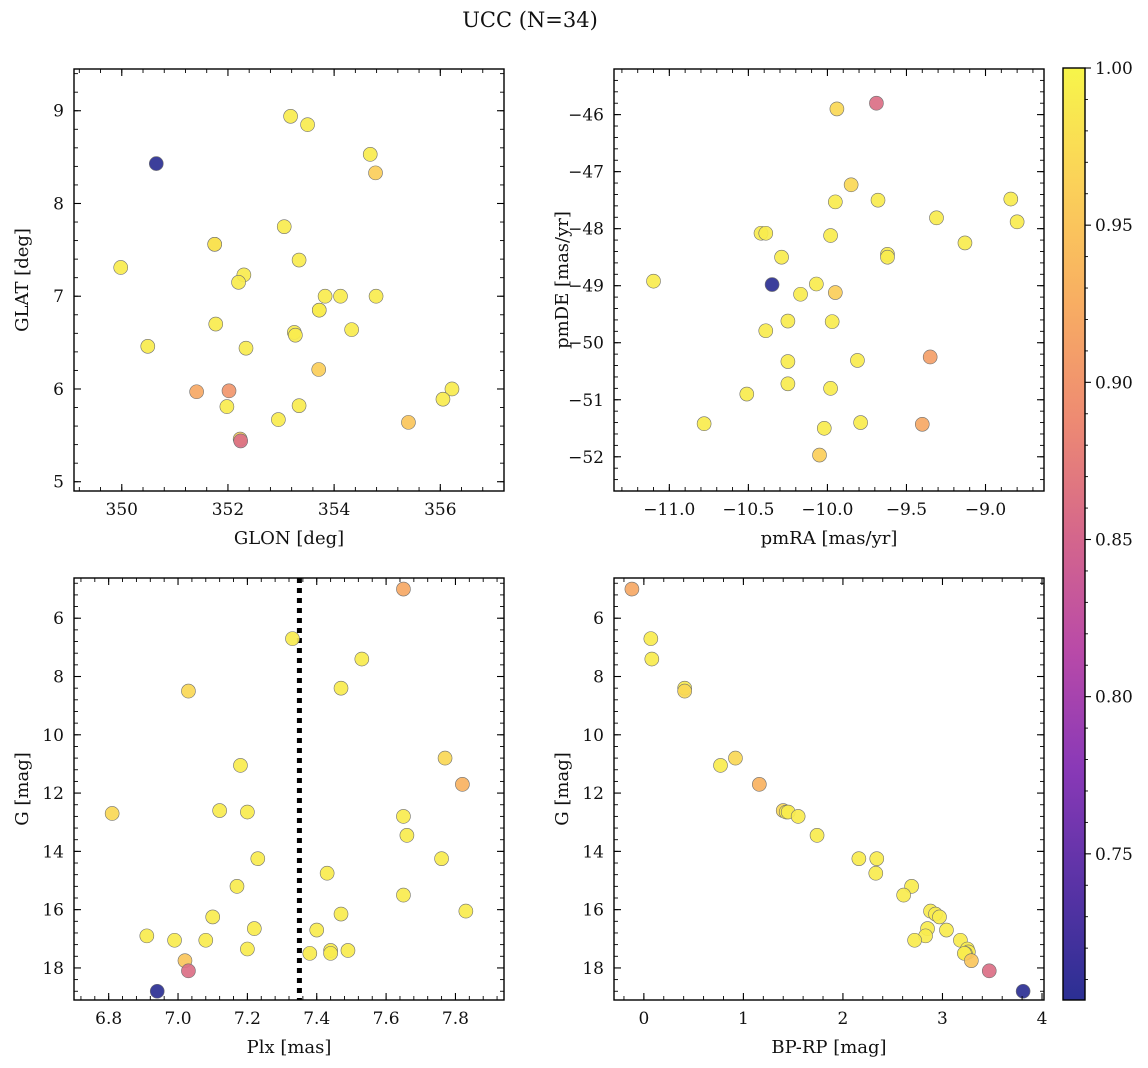 The image size is (1148, 1068). I want to click on y-tick-label: 9, so click(58, 112).